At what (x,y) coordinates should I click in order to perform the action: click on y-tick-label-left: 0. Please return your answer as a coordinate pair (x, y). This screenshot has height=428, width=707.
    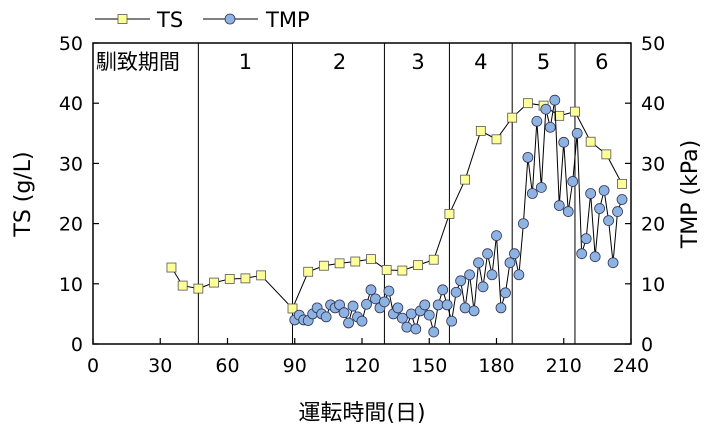
    Looking at the image, I should click on (77, 345).